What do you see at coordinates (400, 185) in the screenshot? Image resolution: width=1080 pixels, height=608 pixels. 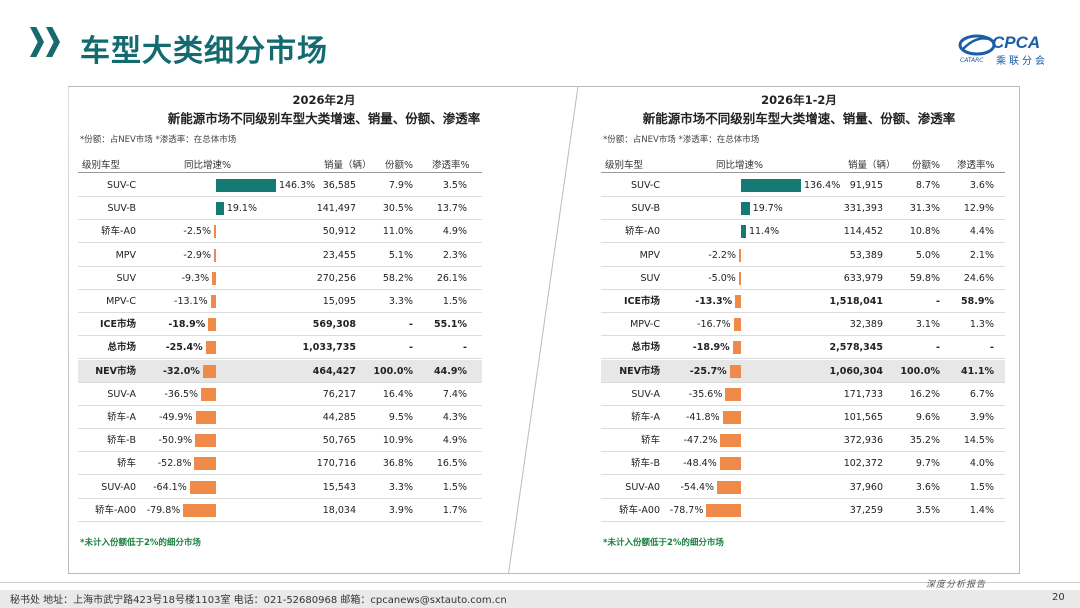 I see `share-value: 7.9%` at bounding box center [400, 185].